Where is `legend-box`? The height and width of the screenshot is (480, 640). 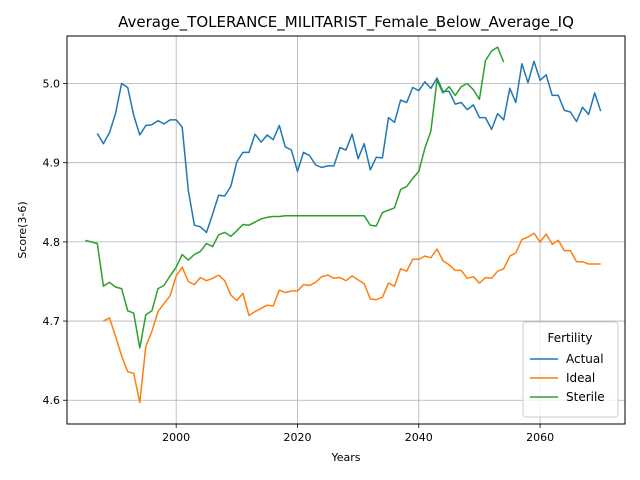 legend-box is located at coordinates (570, 369).